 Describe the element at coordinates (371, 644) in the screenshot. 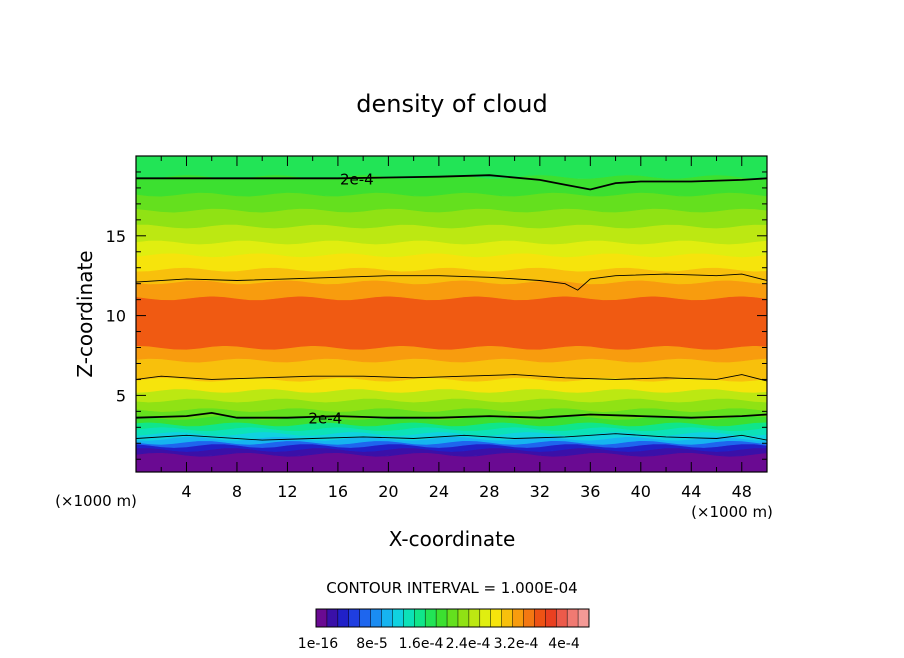

I see `colorbar-label: 8e-5` at that location.